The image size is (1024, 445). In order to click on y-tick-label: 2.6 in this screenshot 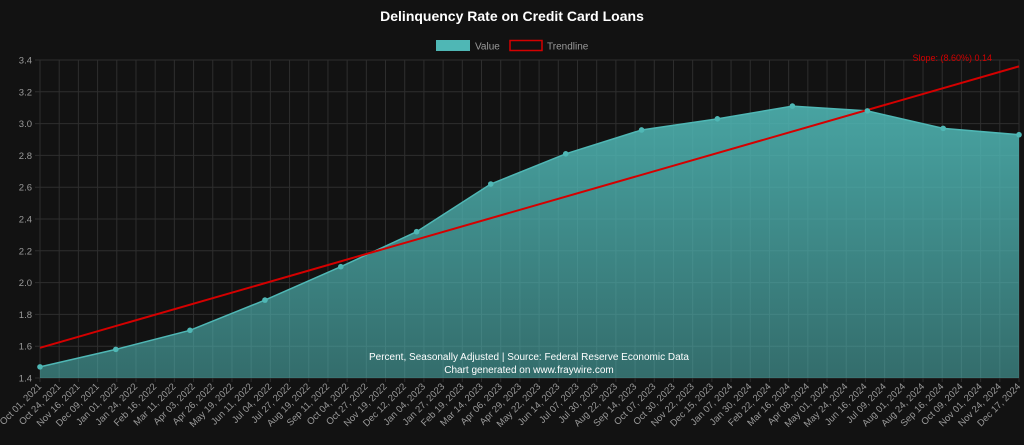, I will do `click(25, 188)`.